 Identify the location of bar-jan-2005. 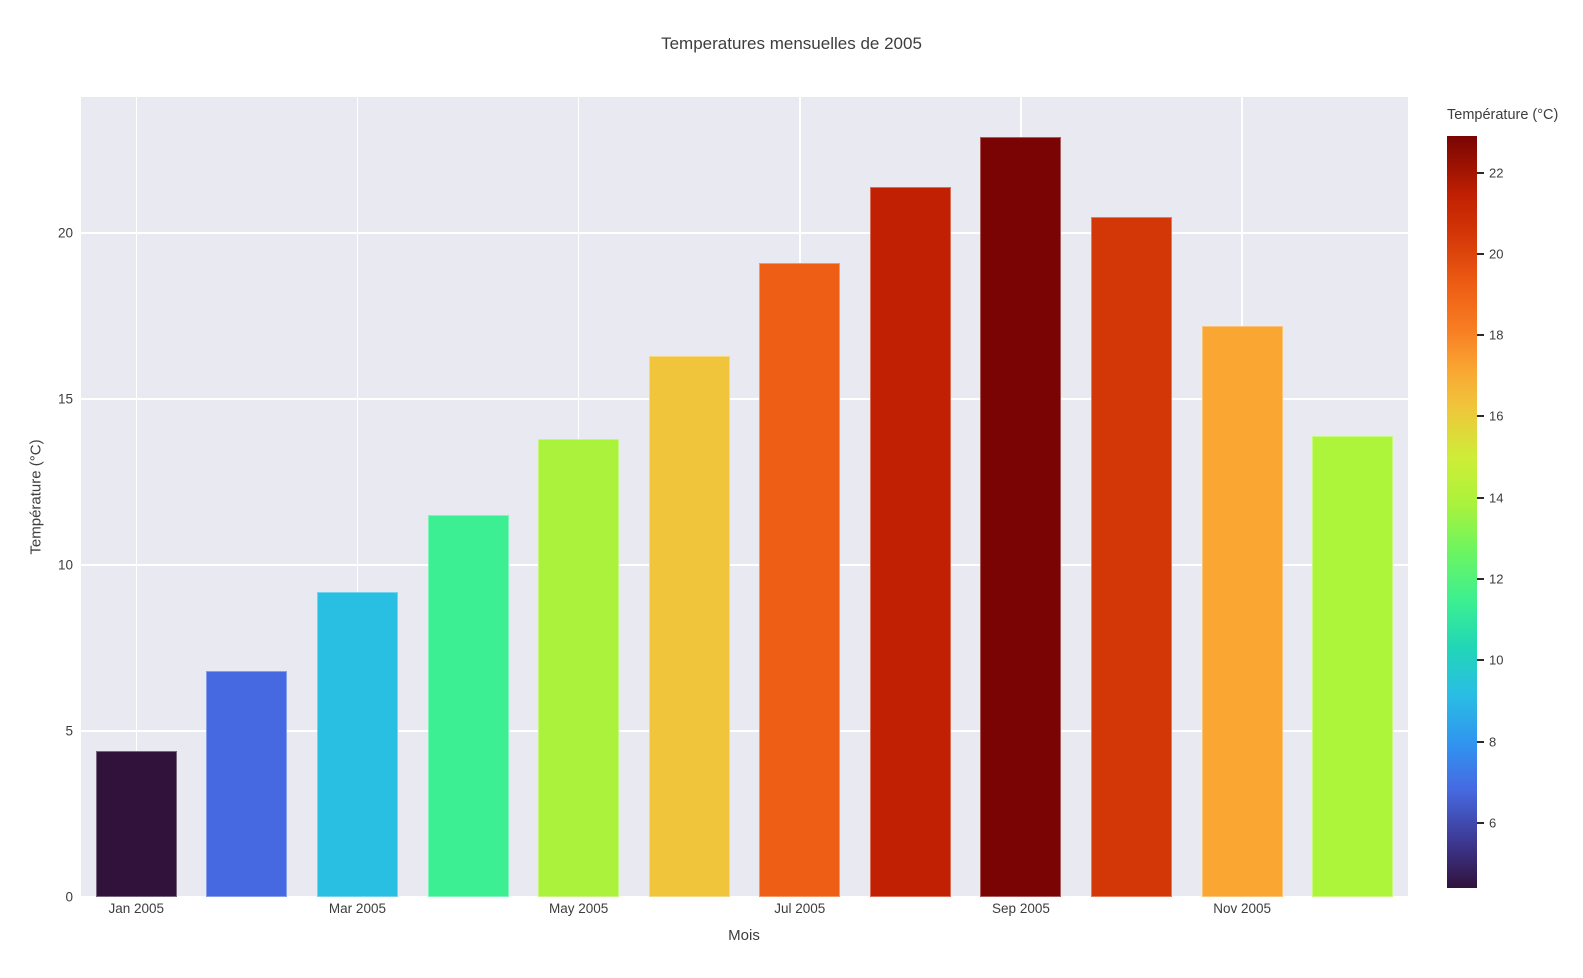
(136, 823).